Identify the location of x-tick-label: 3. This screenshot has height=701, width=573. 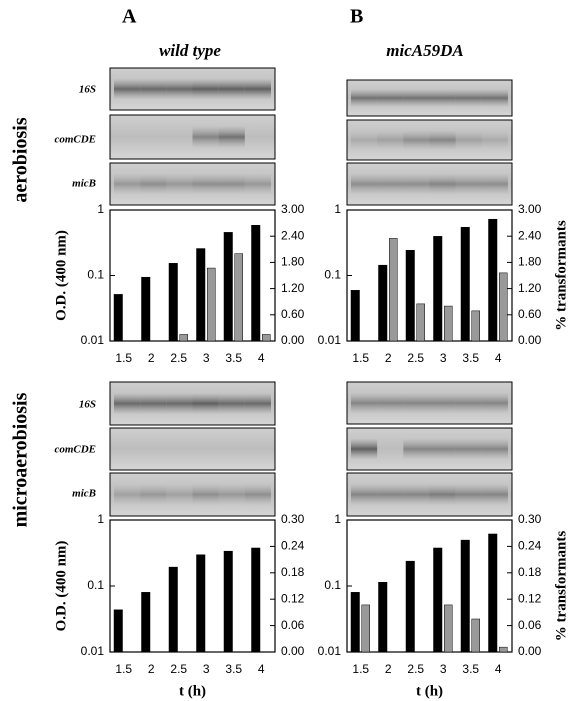
(206, 669).